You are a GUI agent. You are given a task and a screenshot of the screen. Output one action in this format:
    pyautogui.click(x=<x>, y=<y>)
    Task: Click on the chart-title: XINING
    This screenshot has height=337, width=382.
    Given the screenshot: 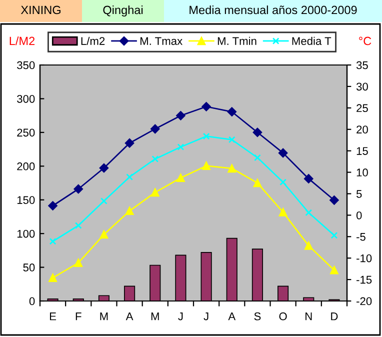 What is the action you would take?
    pyautogui.click(x=40, y=10)
    